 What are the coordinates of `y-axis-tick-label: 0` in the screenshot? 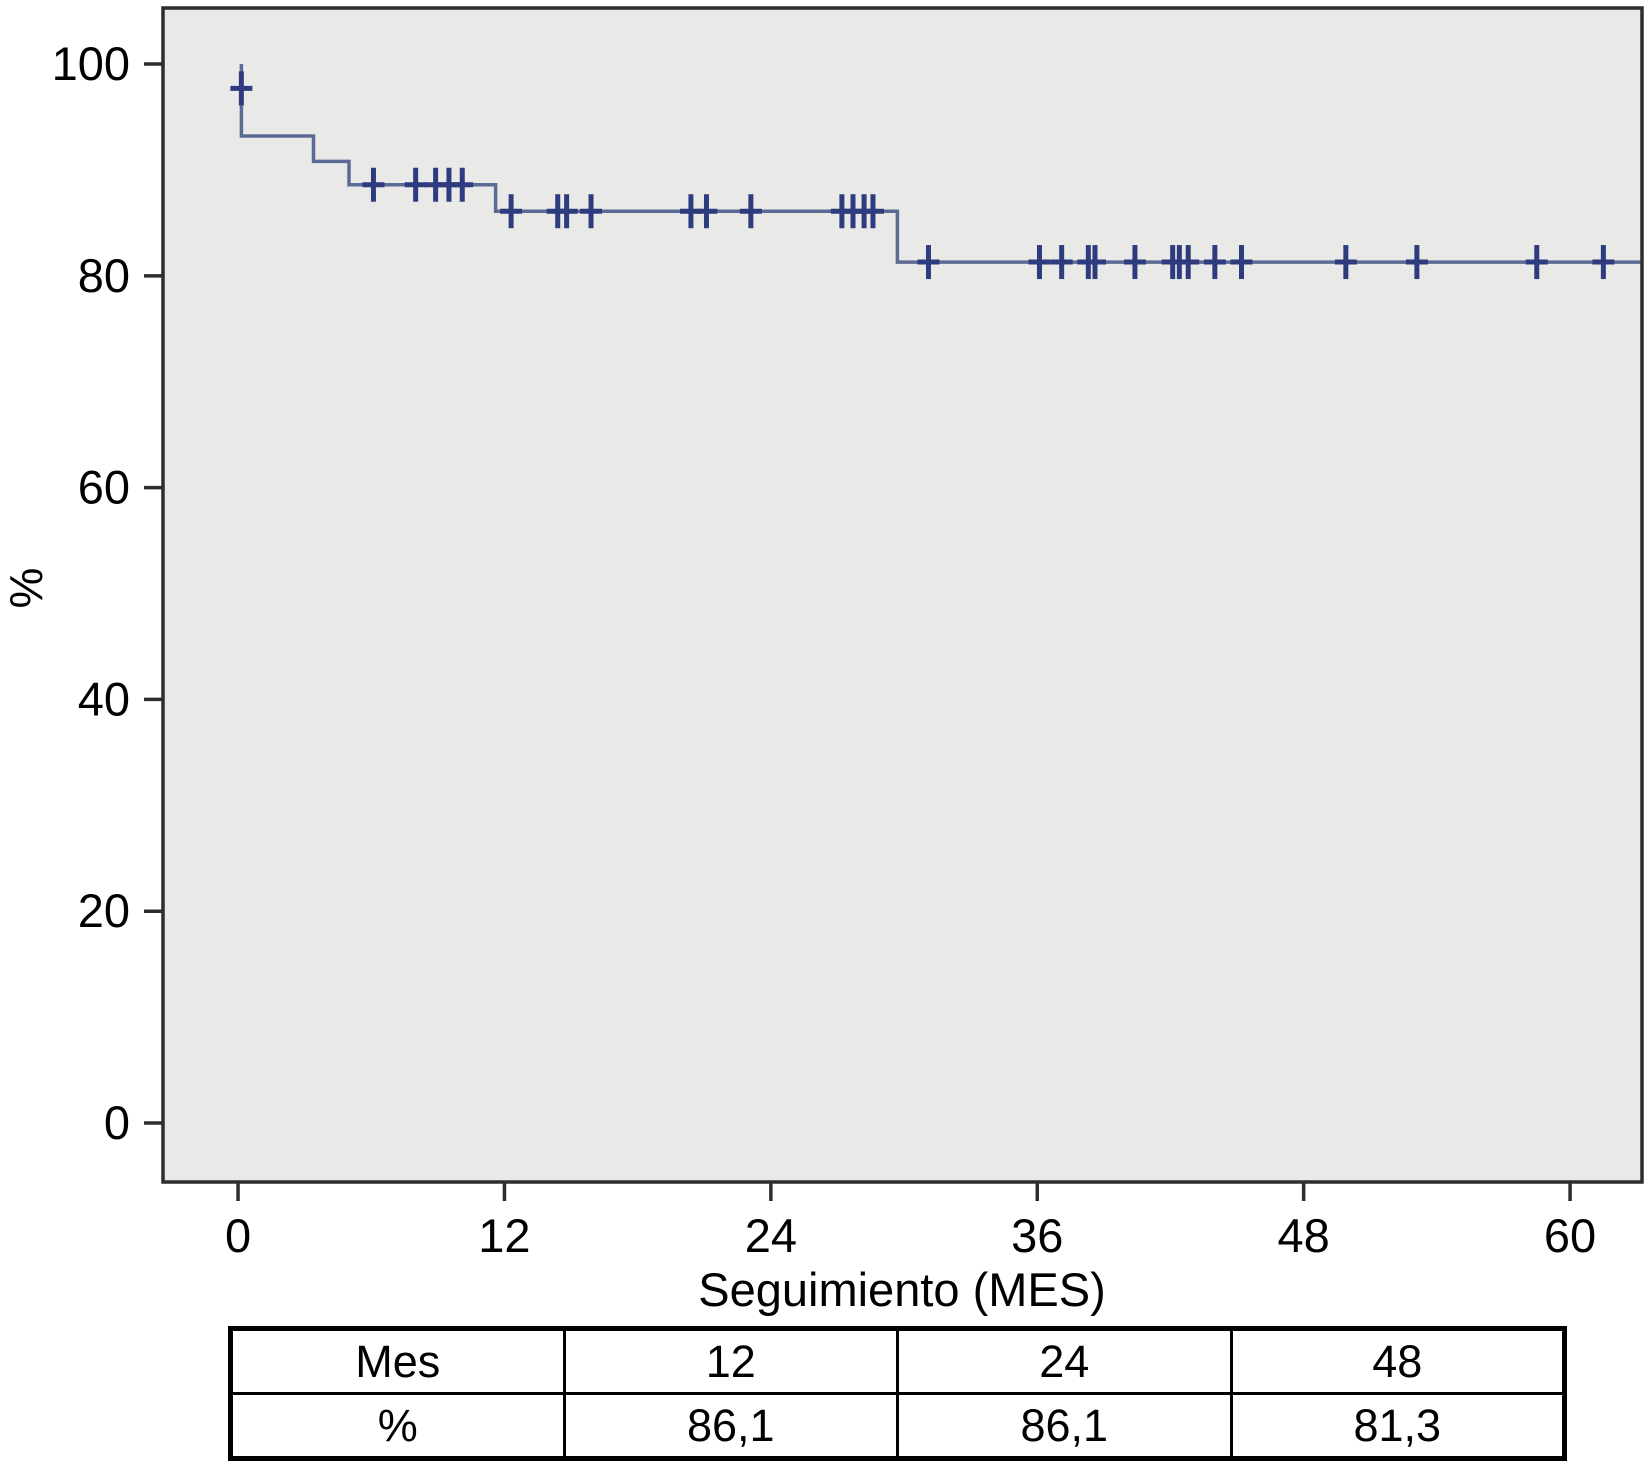 It's located at (117, 1122).